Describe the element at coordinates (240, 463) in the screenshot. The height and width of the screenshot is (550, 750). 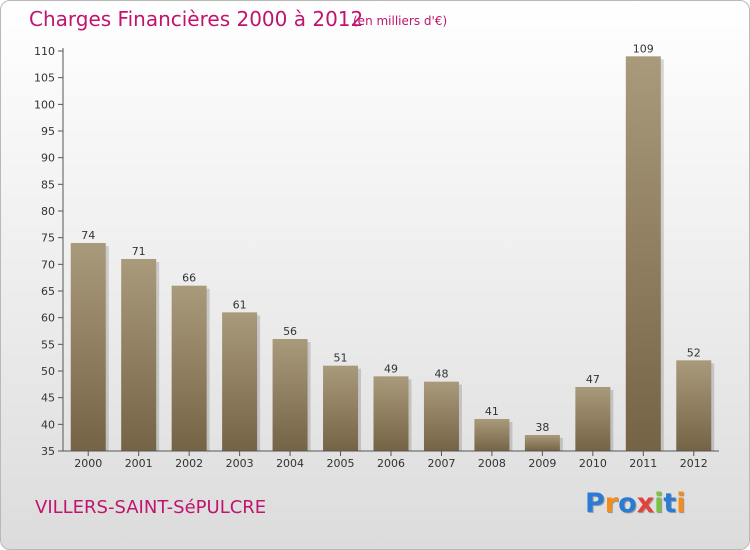
I see `x-tick-label: 2003` at that location.